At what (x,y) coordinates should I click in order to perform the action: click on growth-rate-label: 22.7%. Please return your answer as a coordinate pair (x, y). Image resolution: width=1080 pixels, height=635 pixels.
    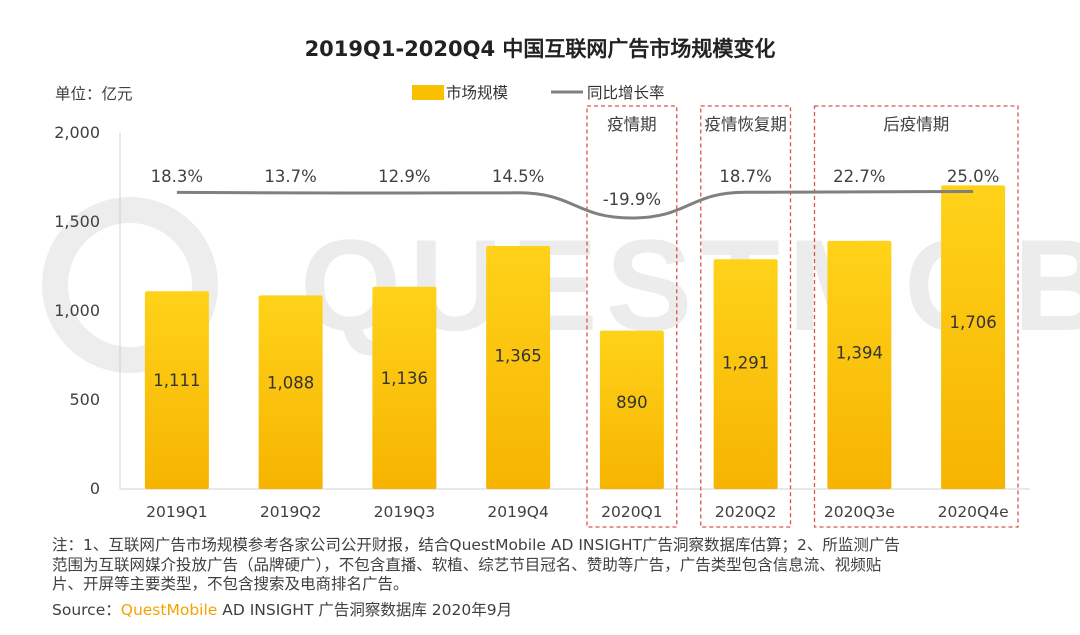
    Looking at the image, I should click on (859, 176).